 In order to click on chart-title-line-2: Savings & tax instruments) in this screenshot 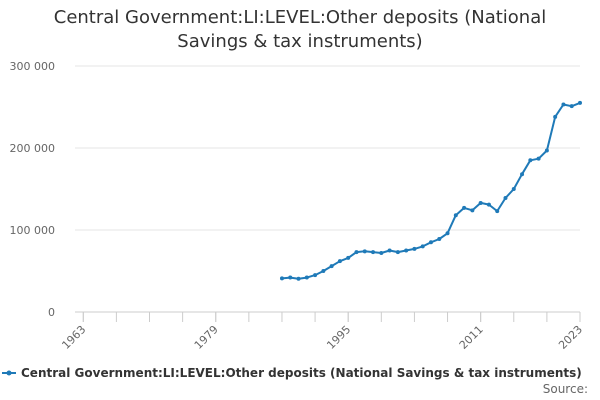, I will do `click(300, 41)`.